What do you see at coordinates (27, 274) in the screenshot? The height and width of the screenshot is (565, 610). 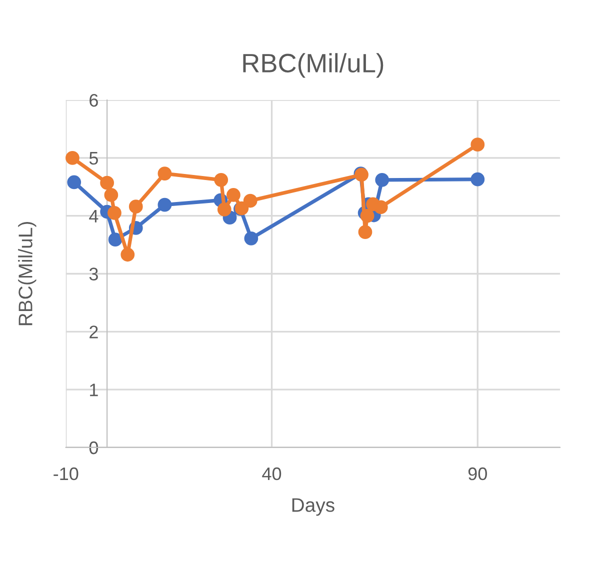 I see `y-axis-title: RBC(Mil/uL)` at bounding box center [27, 274].